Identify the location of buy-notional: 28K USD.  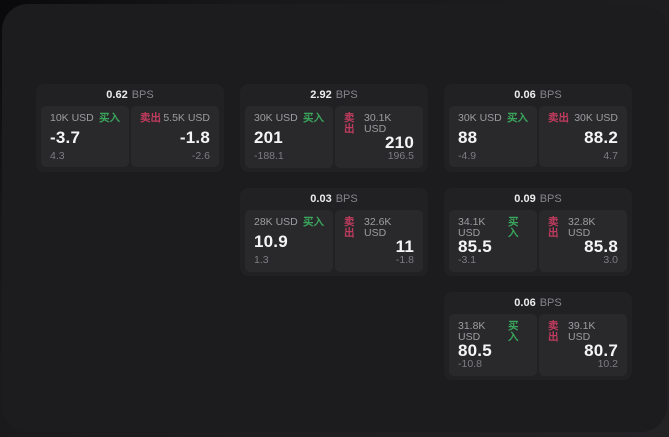
(276, 222).